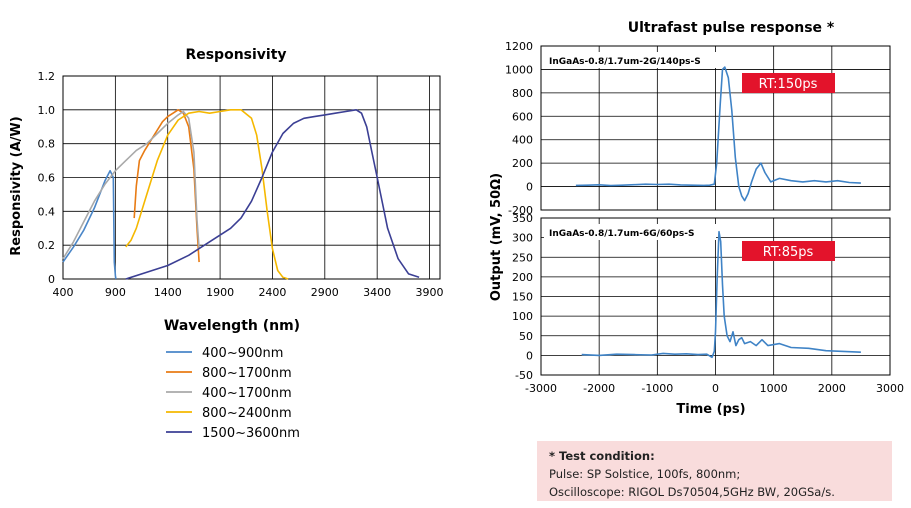 The height and width of the screenshot is (508, 911). I want to click on pulse-title: Ultrafast pulse response *, so click(731, 28).